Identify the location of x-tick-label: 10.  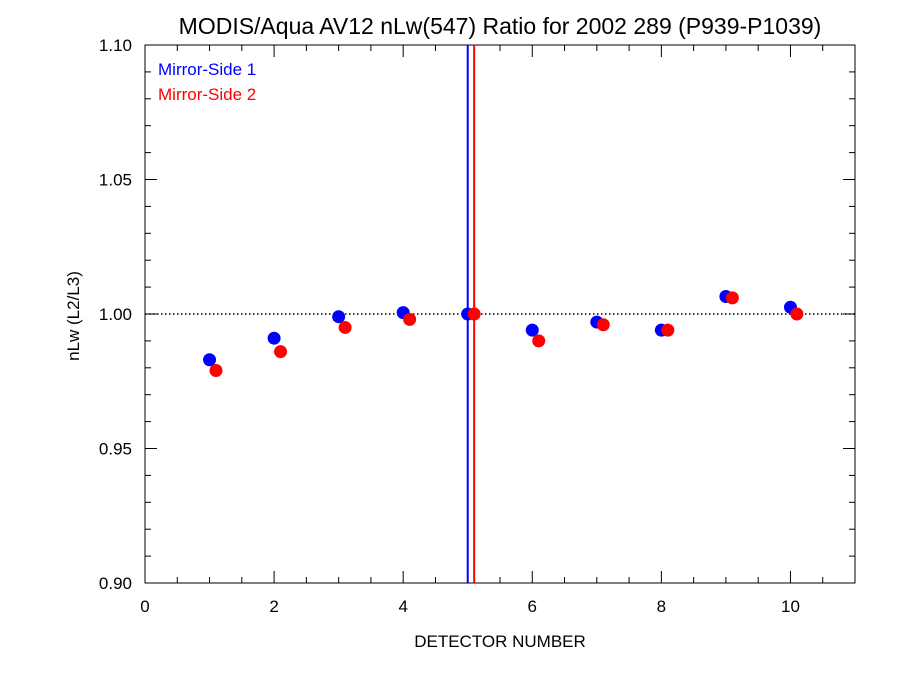
(790, 606).